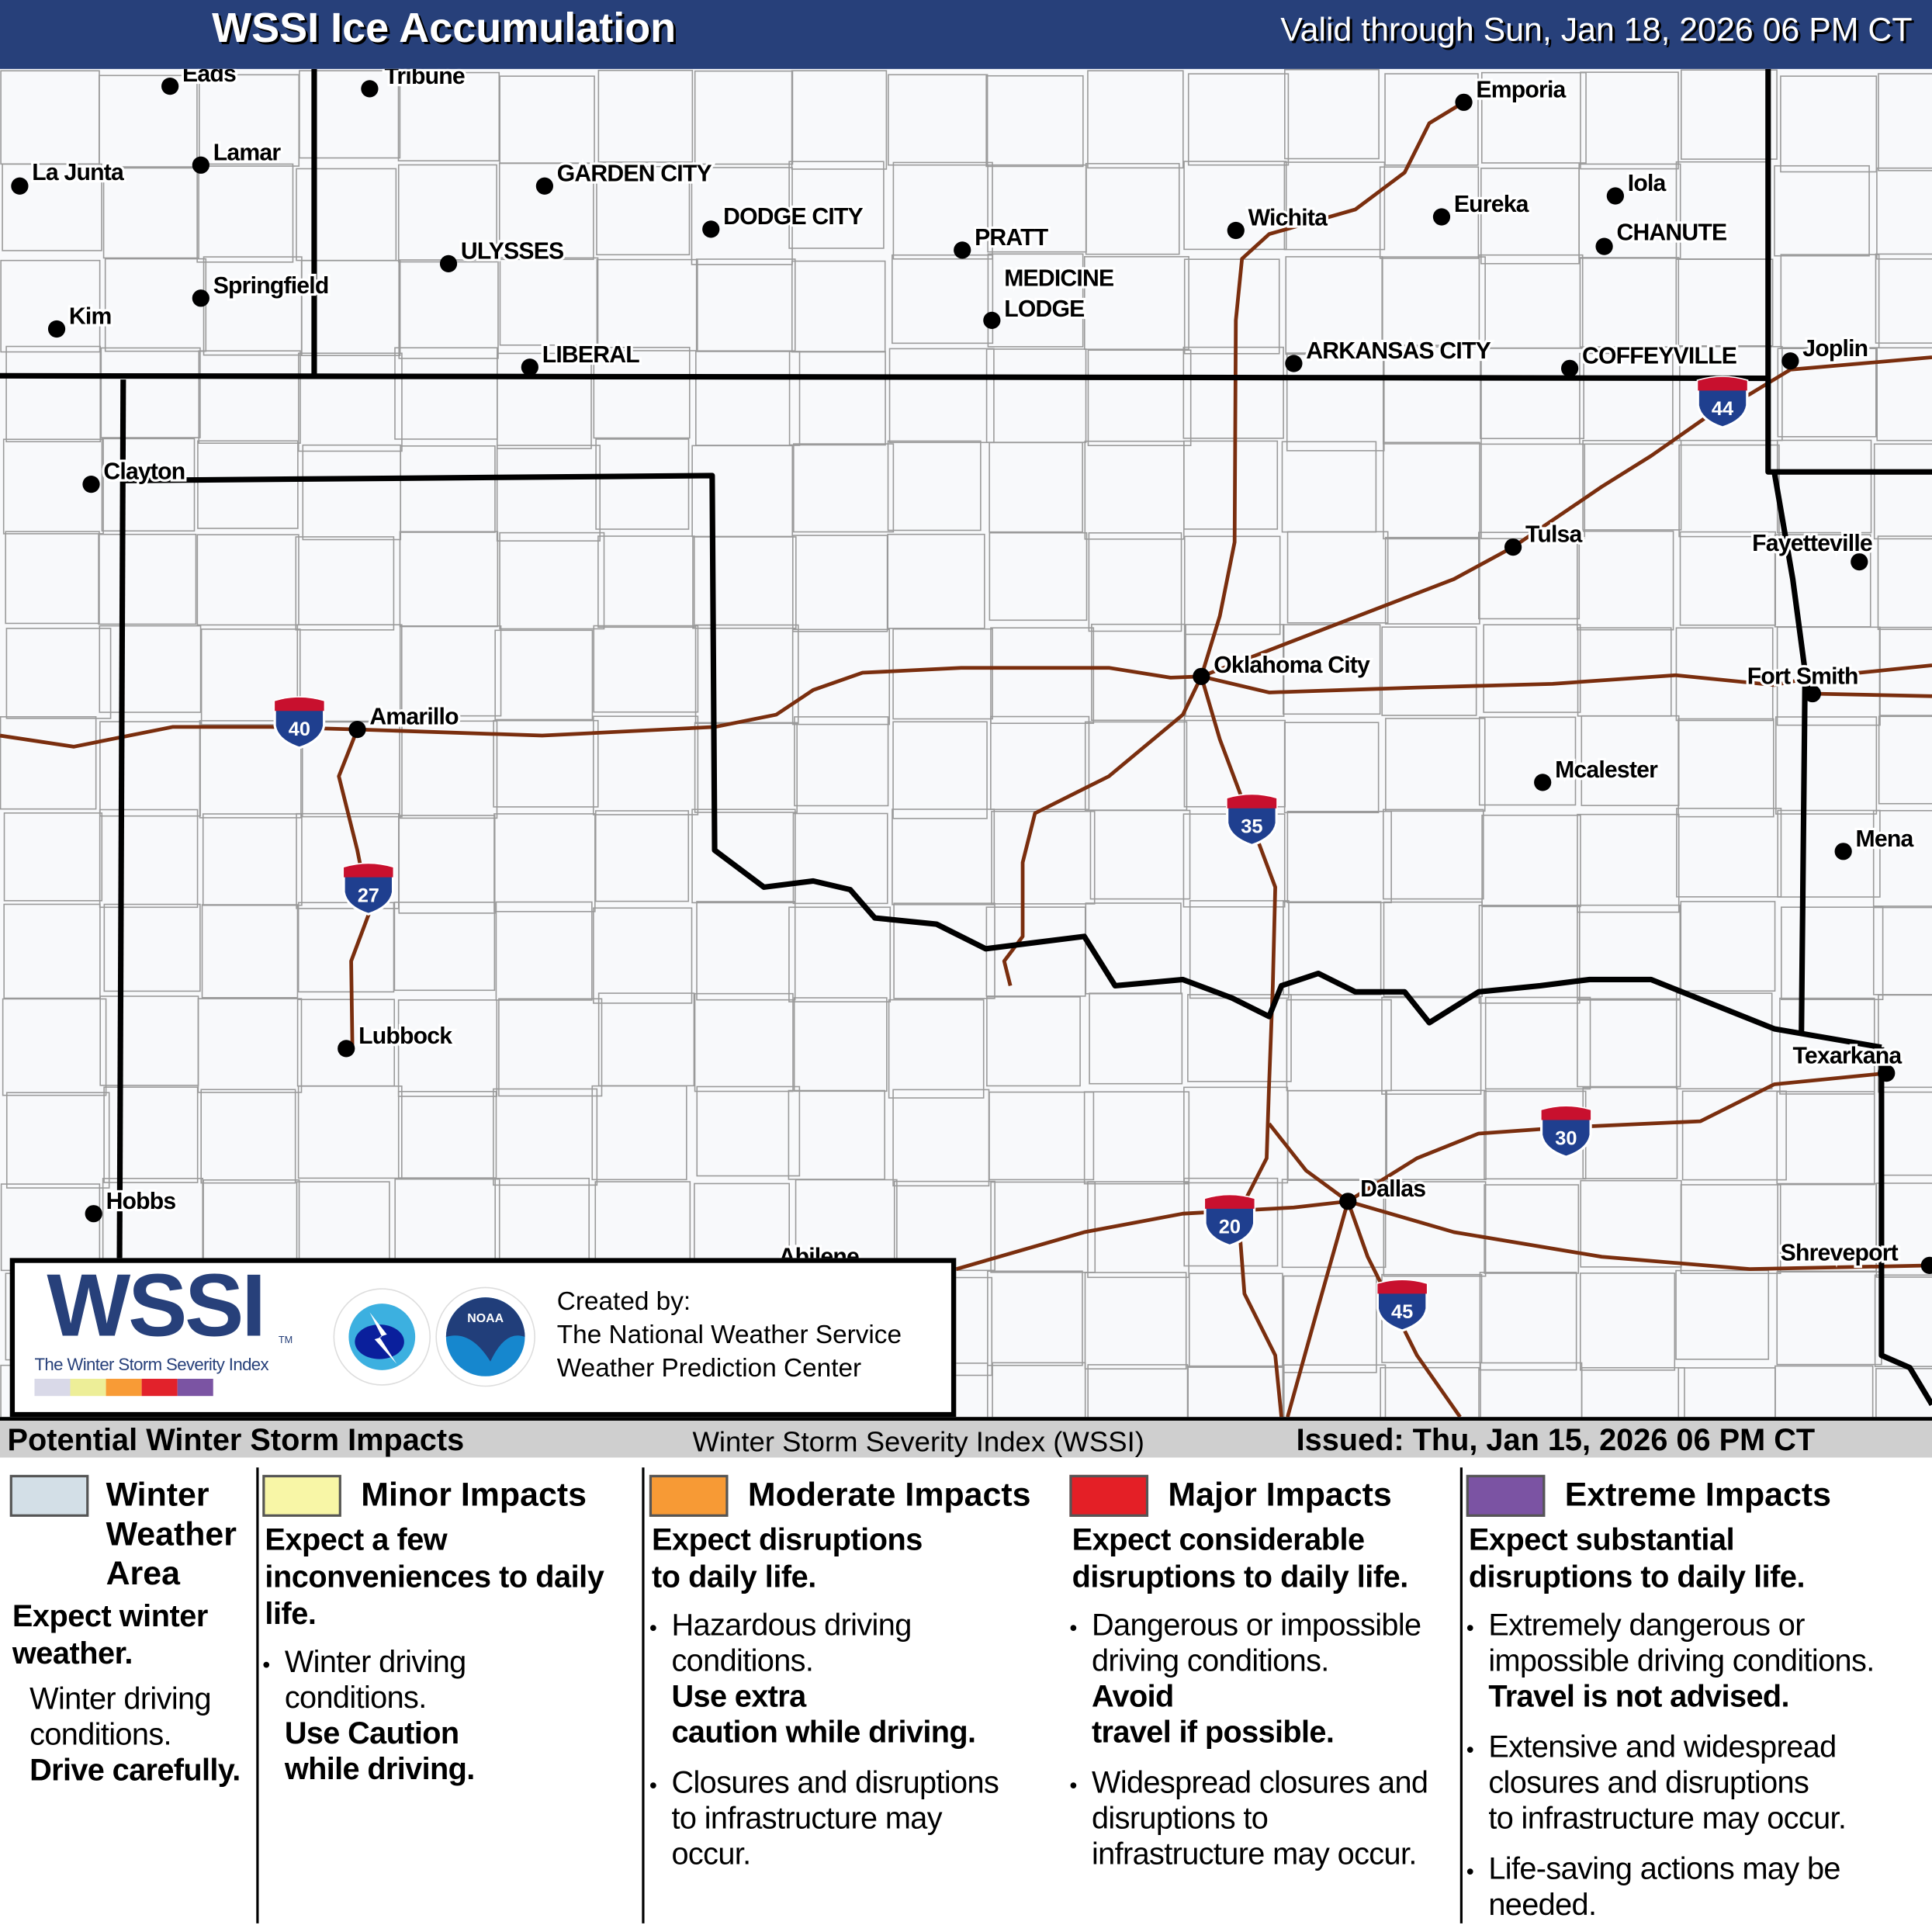  I want to click on city-label: Clayton, so click(144, 472).